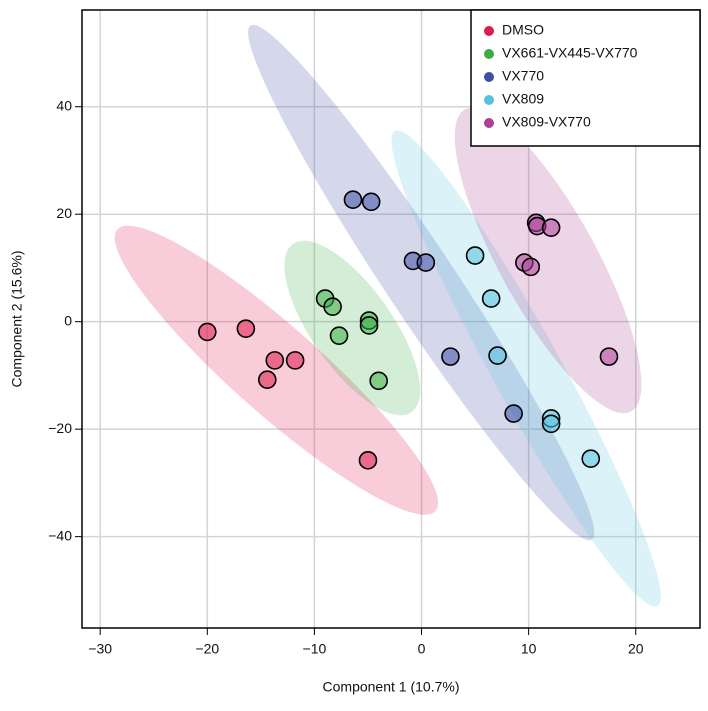 The width and height of the screenshot is (708, 711). What do you see at coordinates (523, 76) in the screenshot?
I see `legend-label: VX770` at bounding box center [523, 76].